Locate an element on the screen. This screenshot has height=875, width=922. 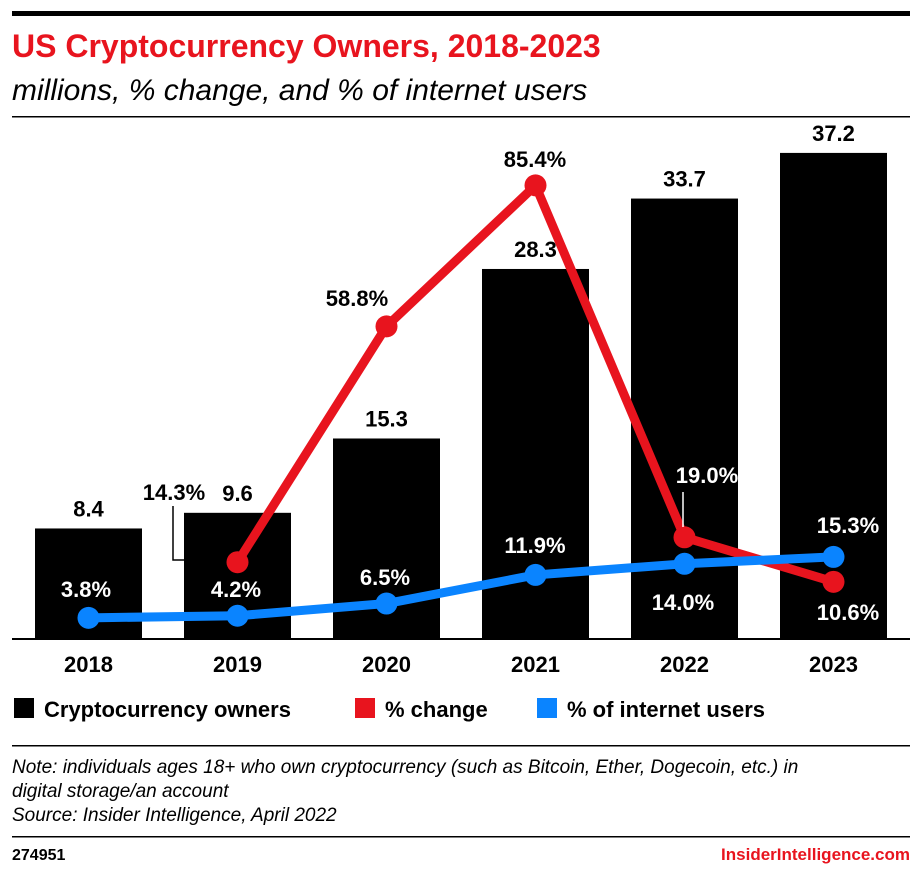
pct-internet-label: 6.5% is located at coordinates (385, 577).